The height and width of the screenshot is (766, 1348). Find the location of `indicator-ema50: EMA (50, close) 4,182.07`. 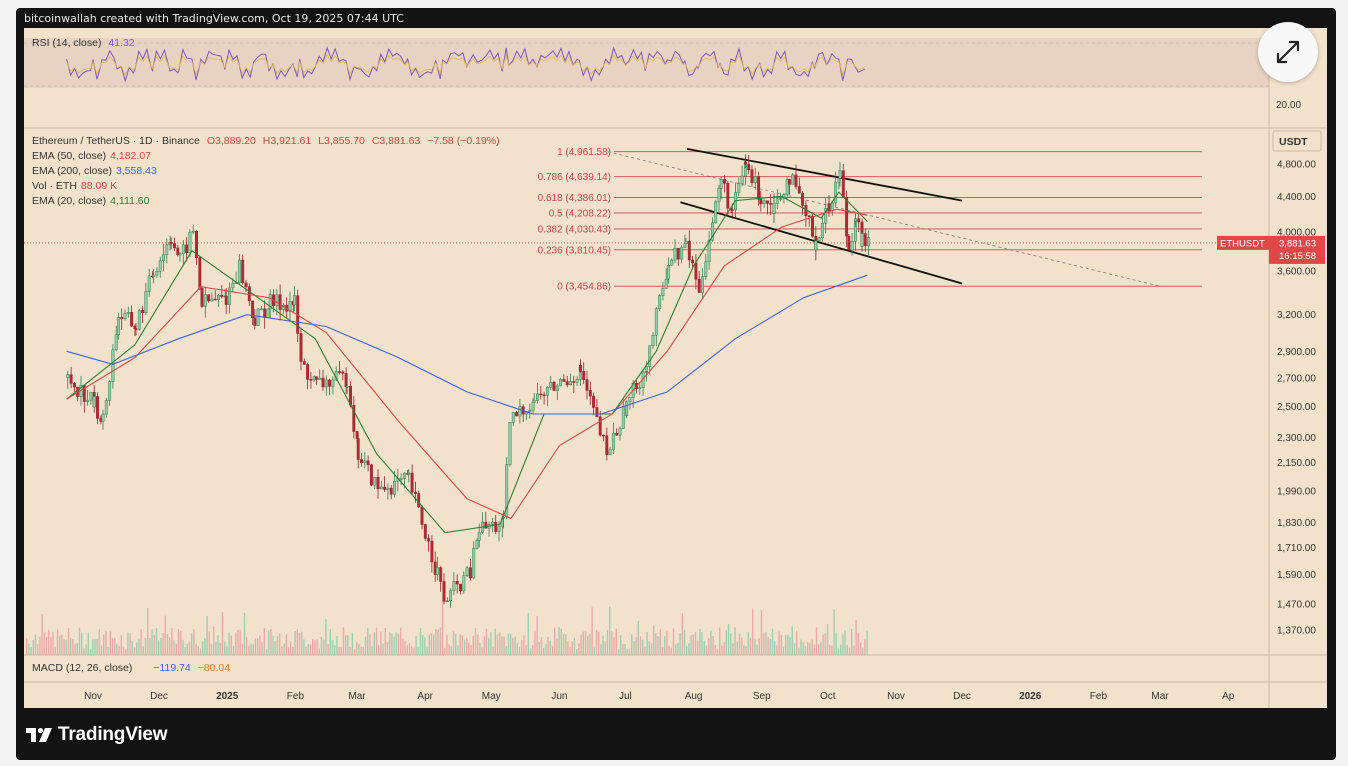

indicator-ema50: EMA (50, close) 4,182.07 is located at coordinates (268, 156).